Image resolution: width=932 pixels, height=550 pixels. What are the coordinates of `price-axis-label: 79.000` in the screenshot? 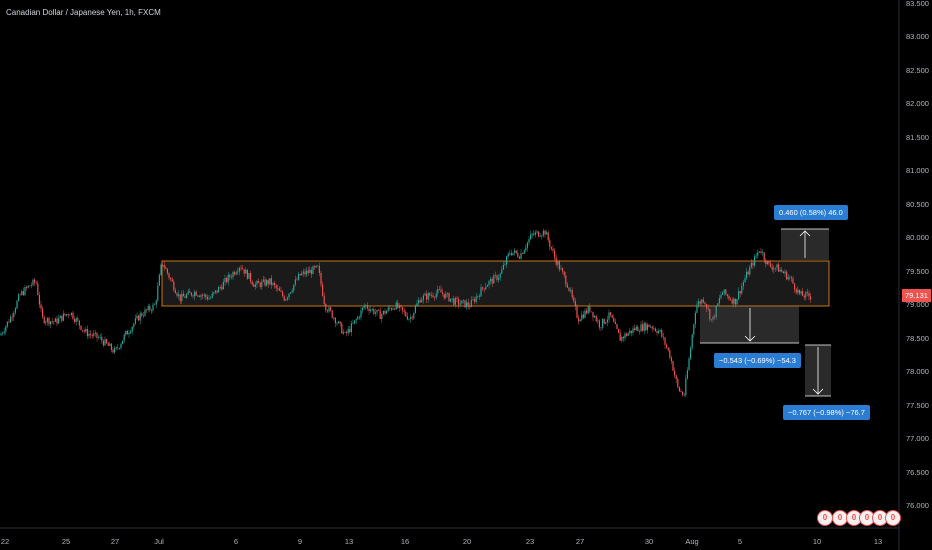 It's located at (917, 305).